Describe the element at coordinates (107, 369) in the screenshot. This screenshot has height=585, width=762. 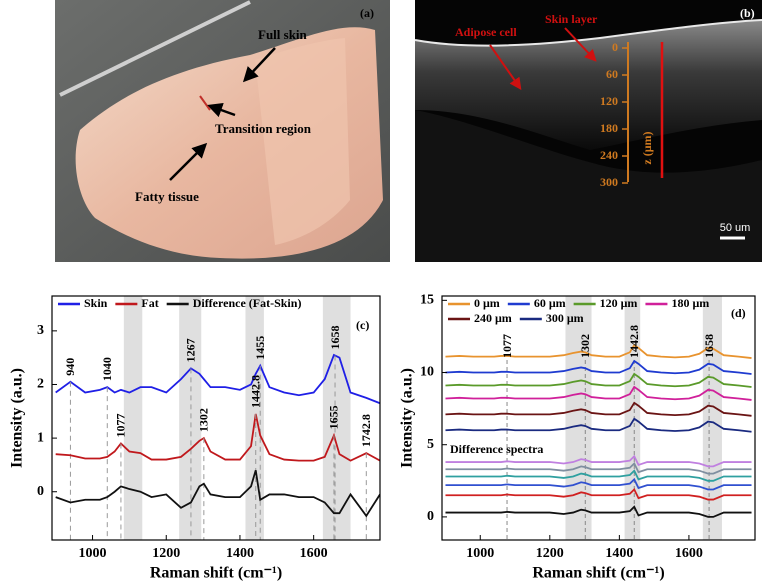
I see `peak-label: 1040` at that location.